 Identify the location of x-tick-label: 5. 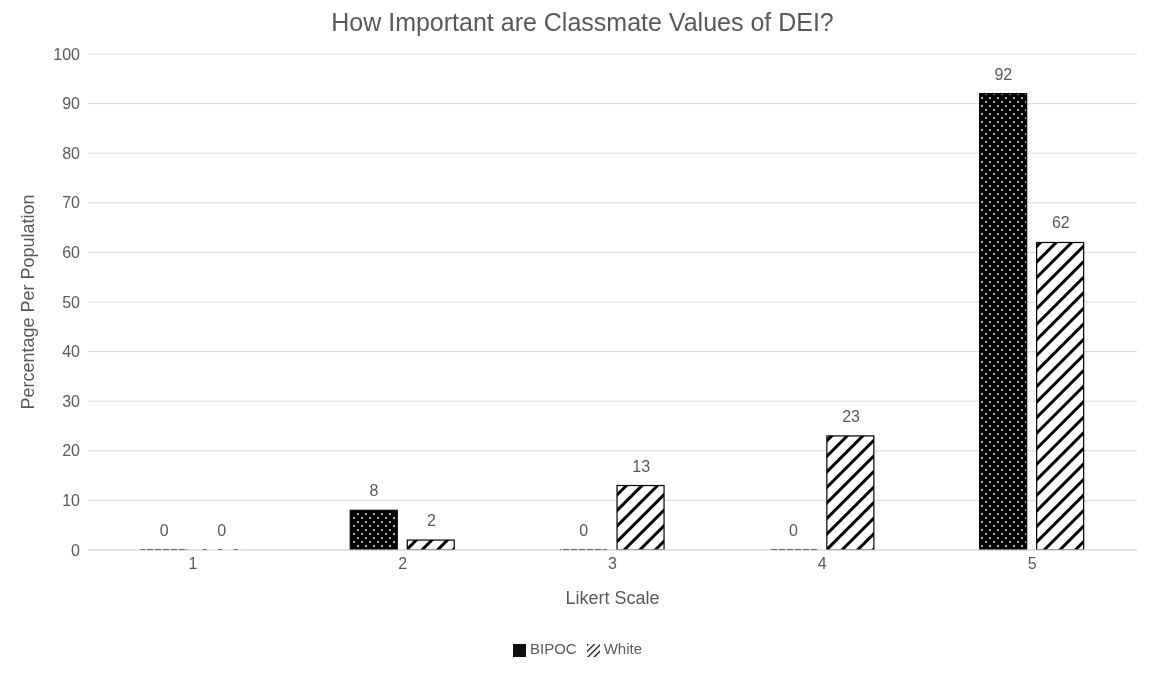
(1032, 564).